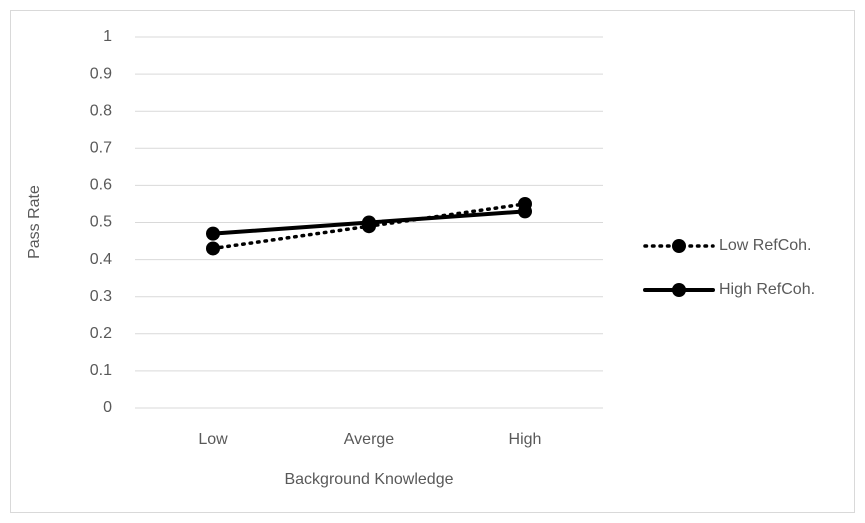 This screenshot has width=865, height=523. What do you see at coordinates (101, 296) in the screenshot?
I see `y-tick-label: 0.3` at bounding box center [101, 296].